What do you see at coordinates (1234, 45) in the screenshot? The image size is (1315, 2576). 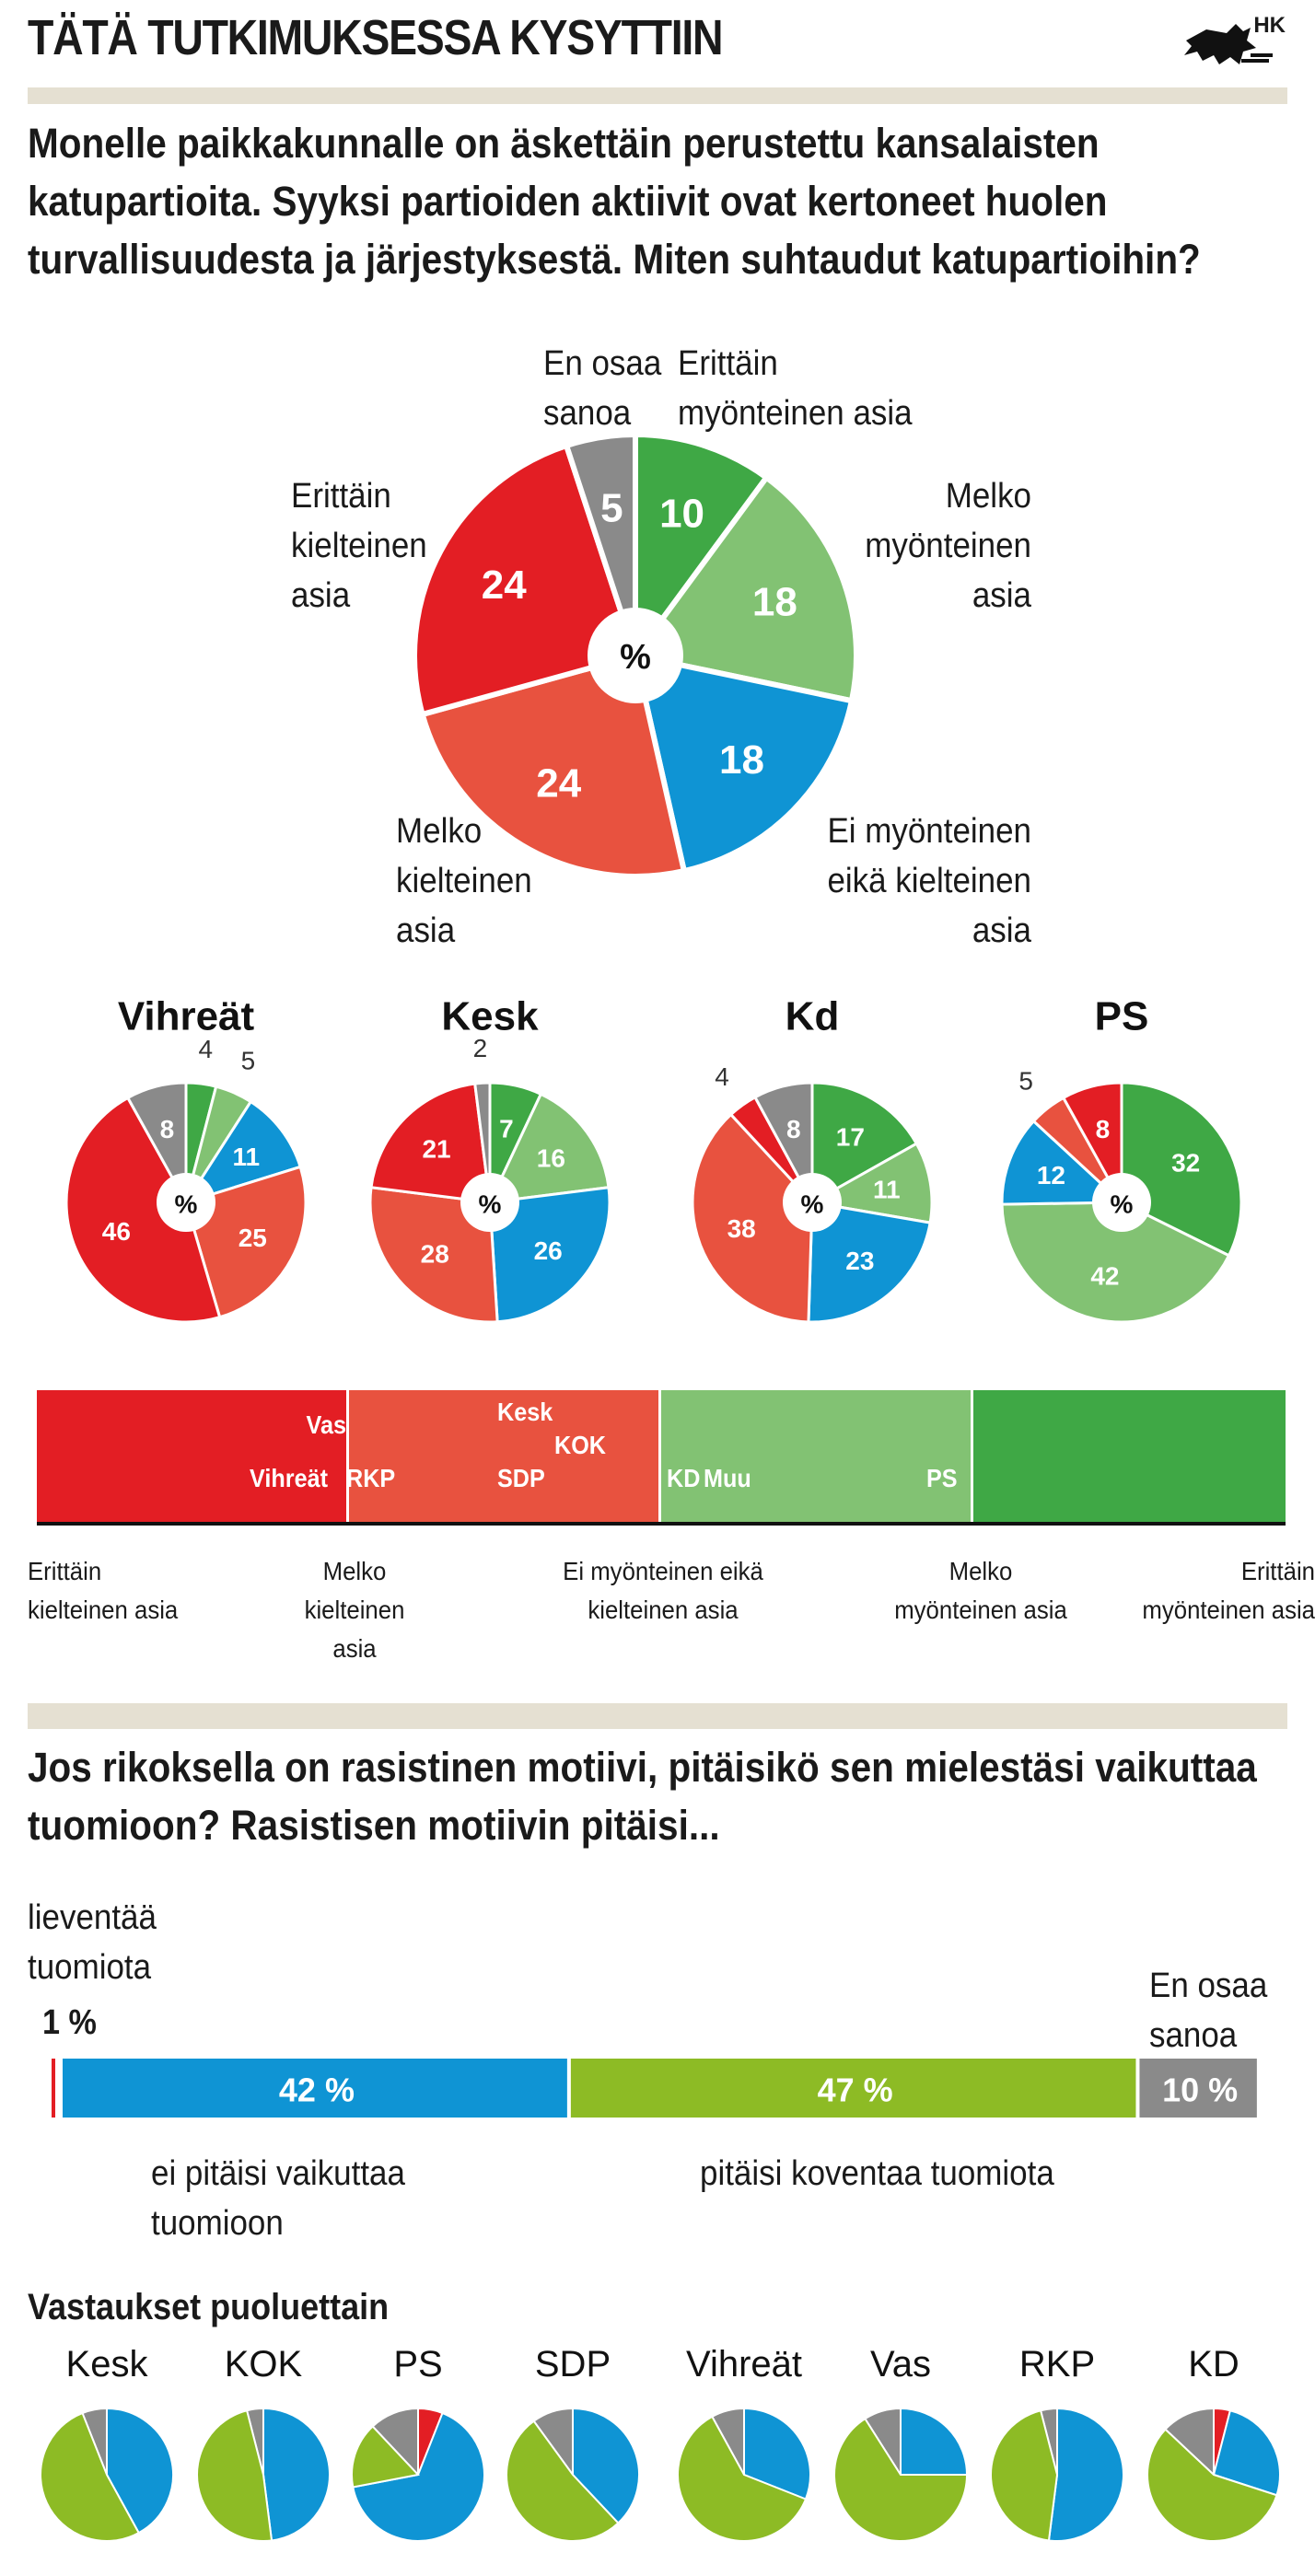 I see `hk-logo: HK` at bounding box center [1234, 45].